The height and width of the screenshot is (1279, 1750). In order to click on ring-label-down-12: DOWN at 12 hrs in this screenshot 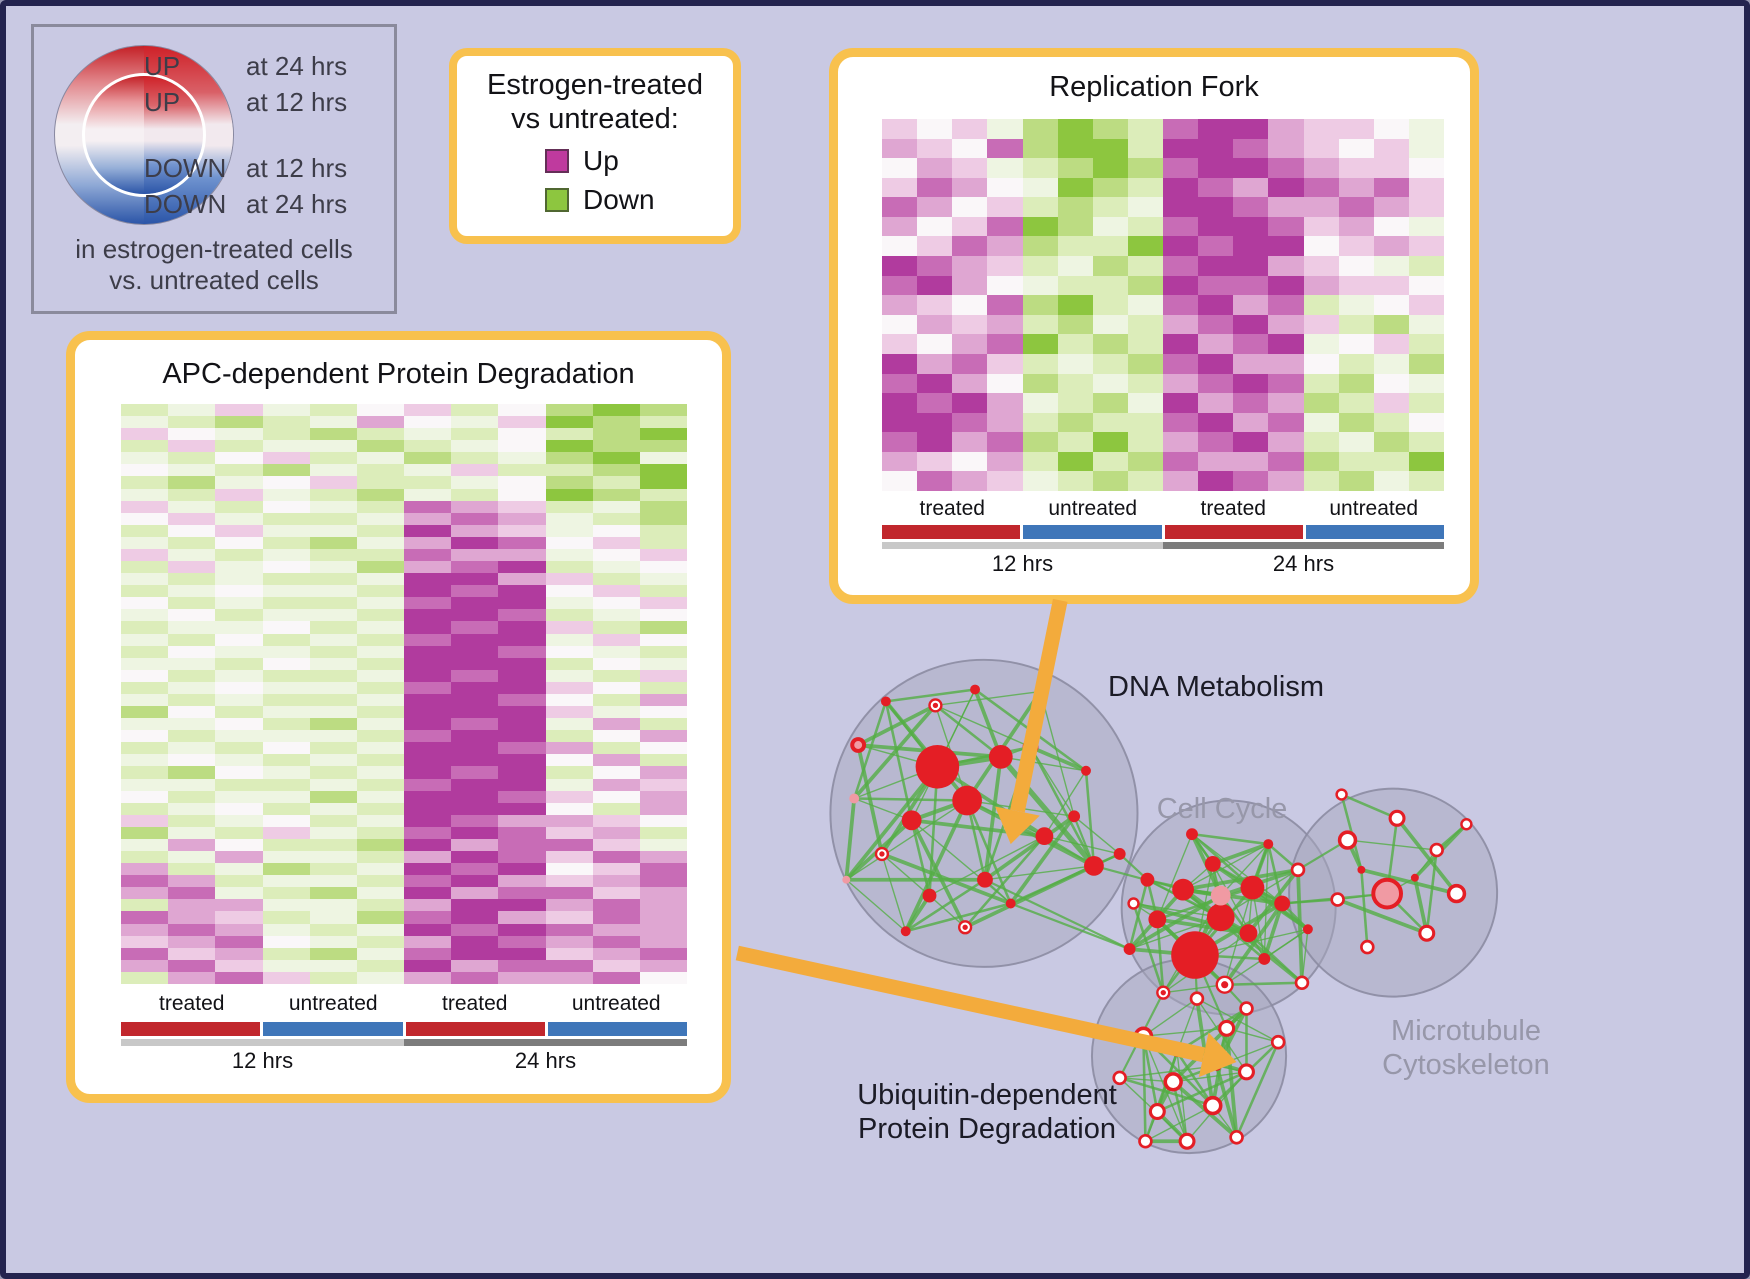, I will do `click(245, 168)`.